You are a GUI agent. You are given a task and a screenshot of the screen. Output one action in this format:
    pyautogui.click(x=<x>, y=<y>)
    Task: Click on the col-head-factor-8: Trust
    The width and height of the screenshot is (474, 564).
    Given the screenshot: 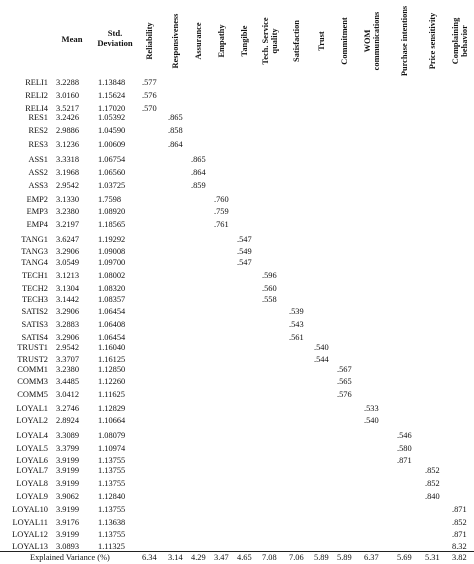 What is the action you would take?
    pyautogui.click(x=321, y=41)
    